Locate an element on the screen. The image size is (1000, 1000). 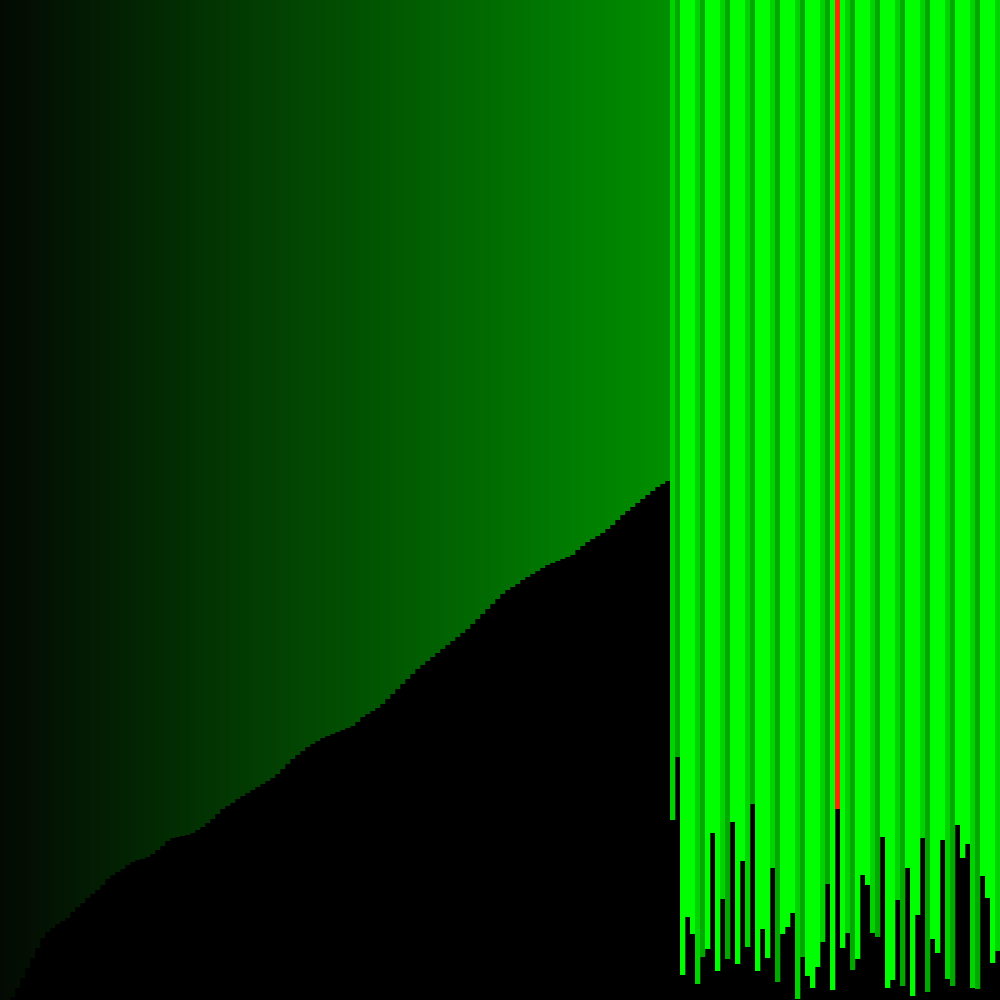
bar-highlighted is located at coordinates (838, 404).